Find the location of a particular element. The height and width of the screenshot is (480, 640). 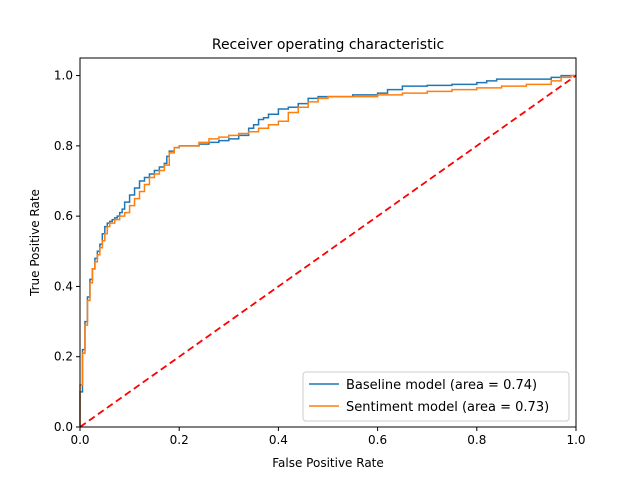

x-tick-label: 0.6 is located at coordinates (377, 440).